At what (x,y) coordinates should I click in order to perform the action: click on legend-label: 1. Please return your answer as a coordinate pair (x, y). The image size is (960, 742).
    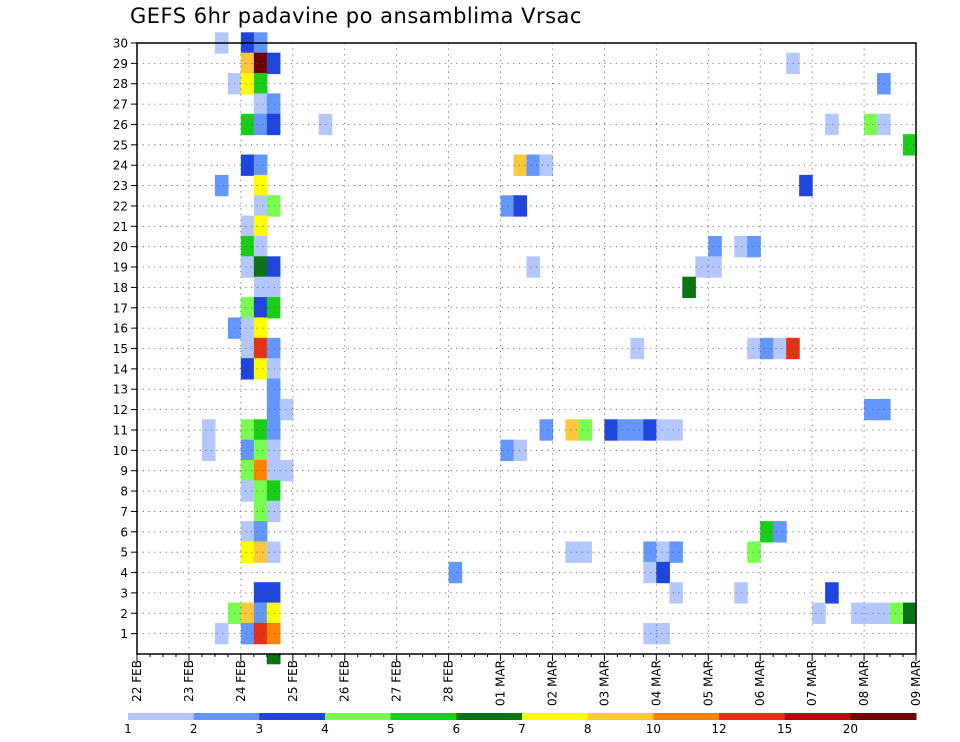
    Looking at the image, I should click on (128, 729).